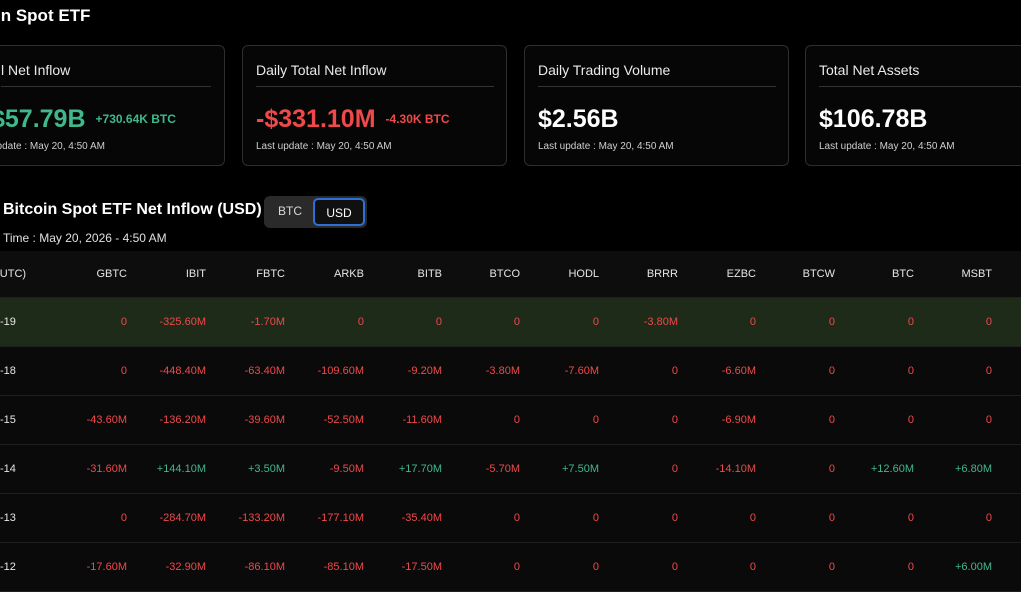 The image size is (1021, 592). I want to click on row-date: 6-05-14, so click(8, 469).